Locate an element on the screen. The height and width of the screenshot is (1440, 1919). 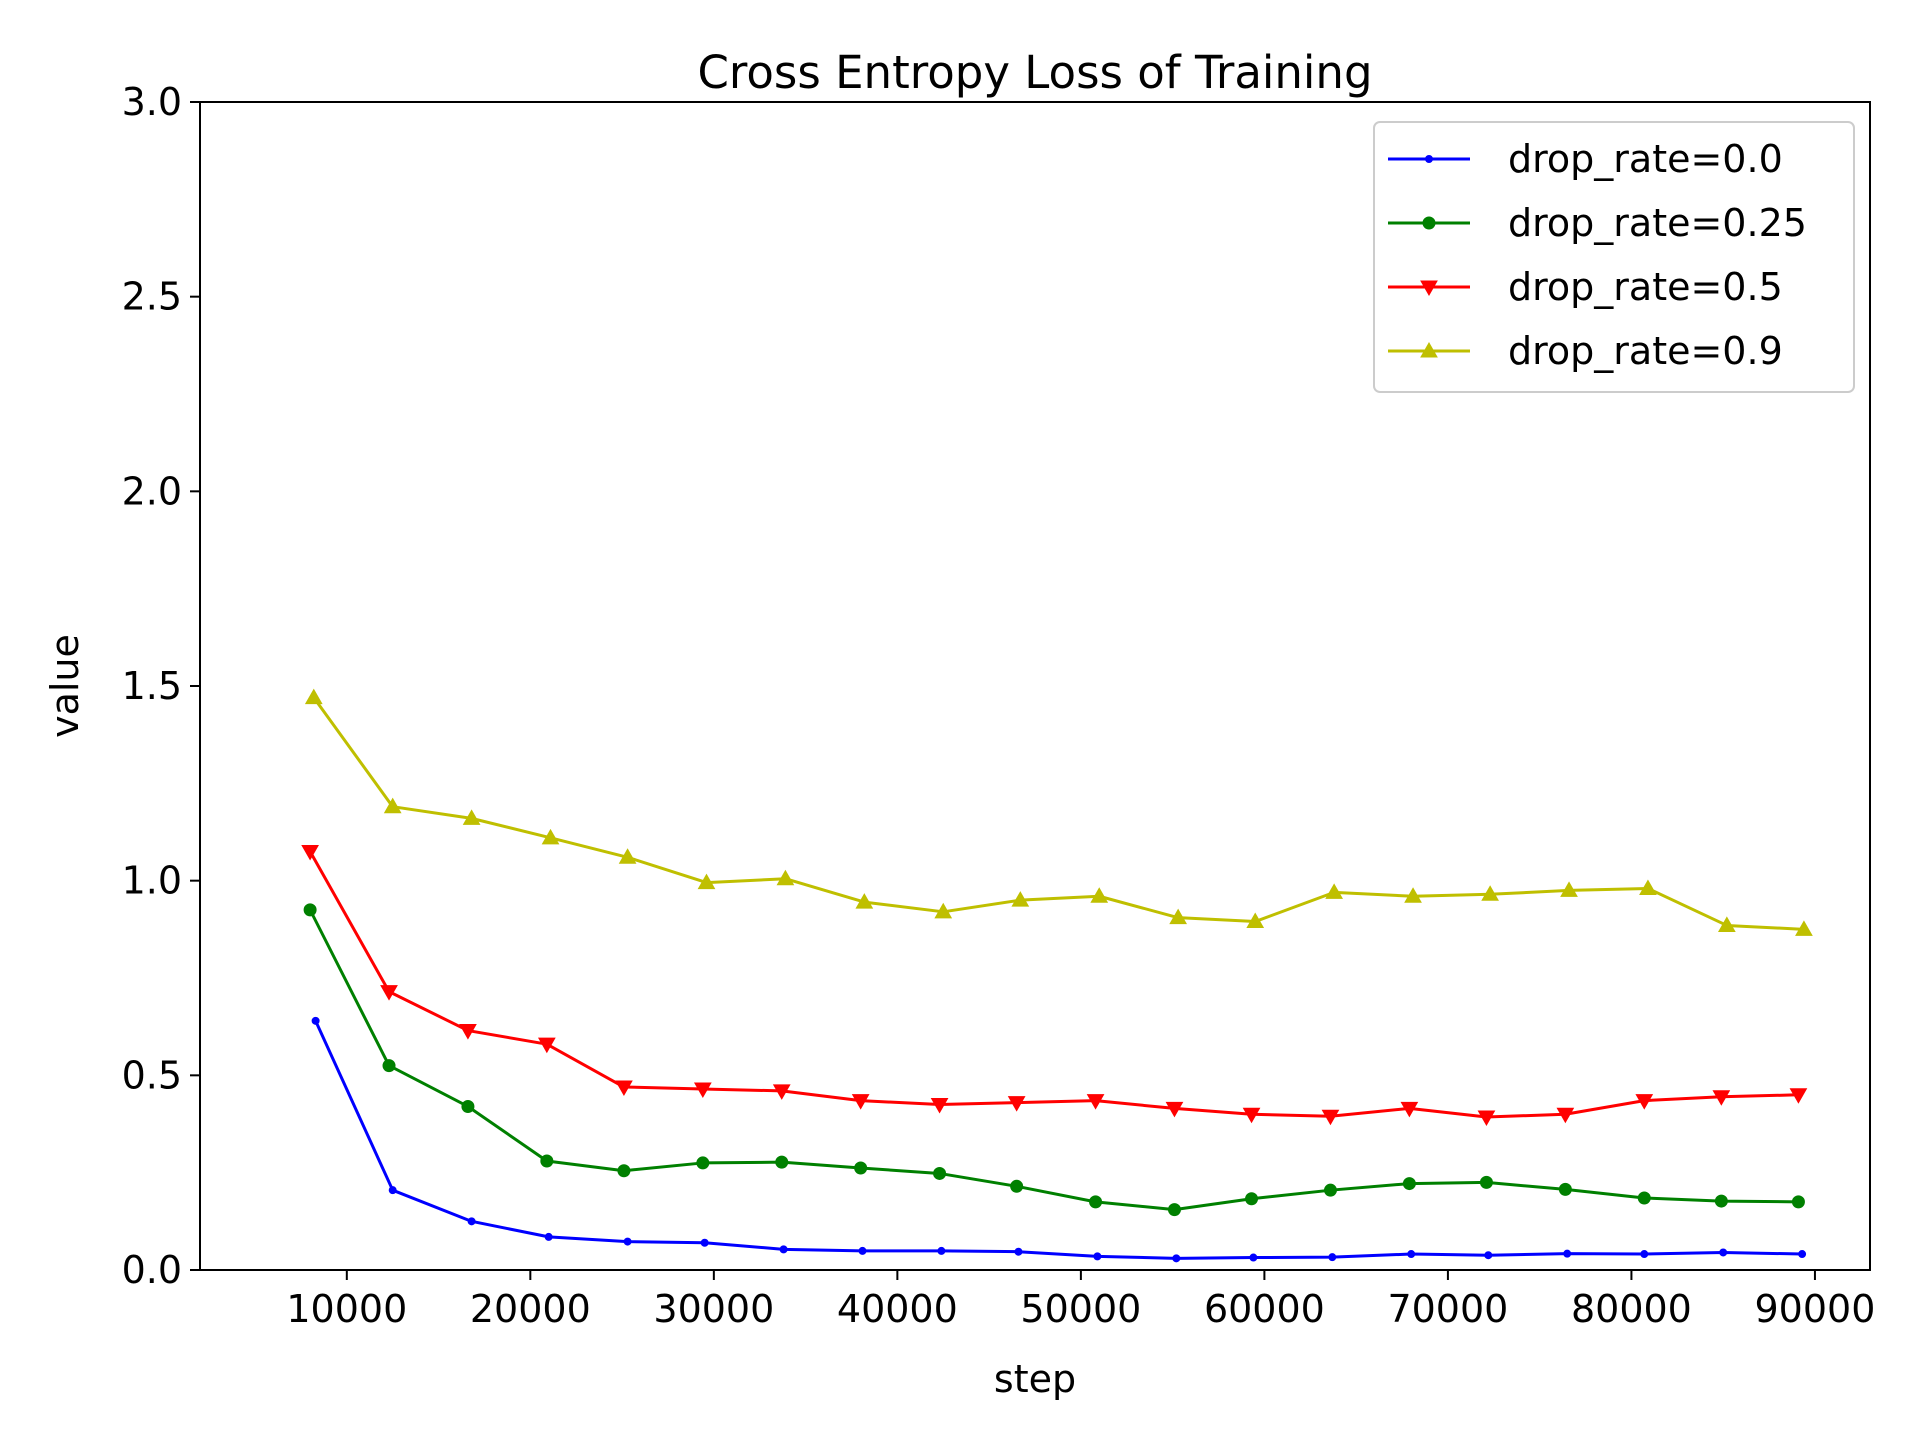
y-tick-label: 2.5 is located at coordinates (152, 297).